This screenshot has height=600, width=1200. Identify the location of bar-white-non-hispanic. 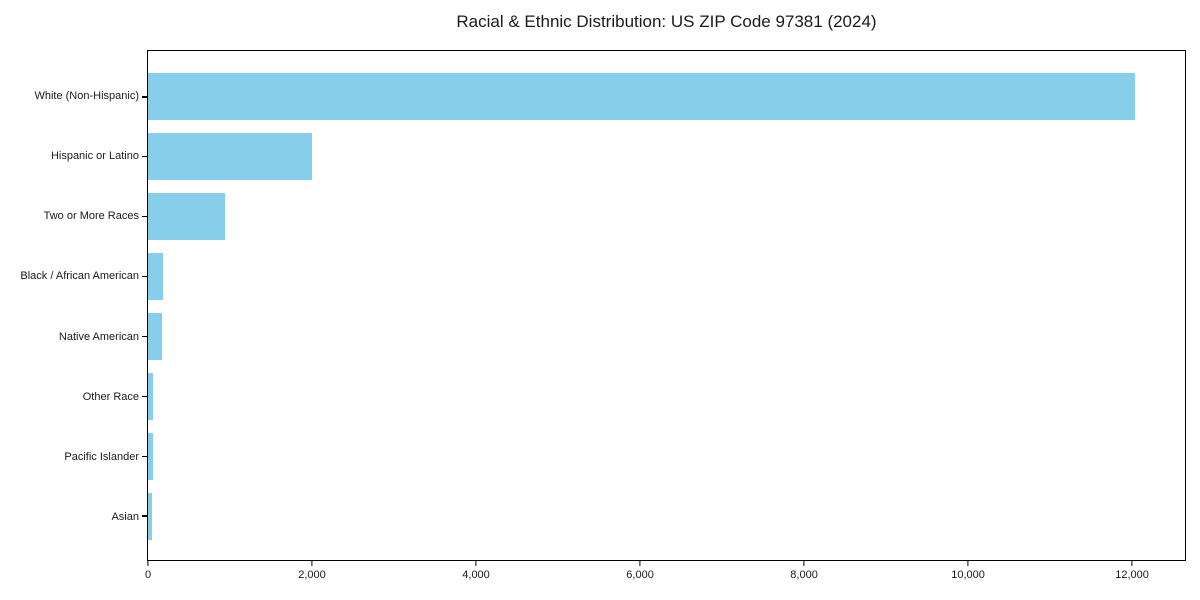
(641, 97).